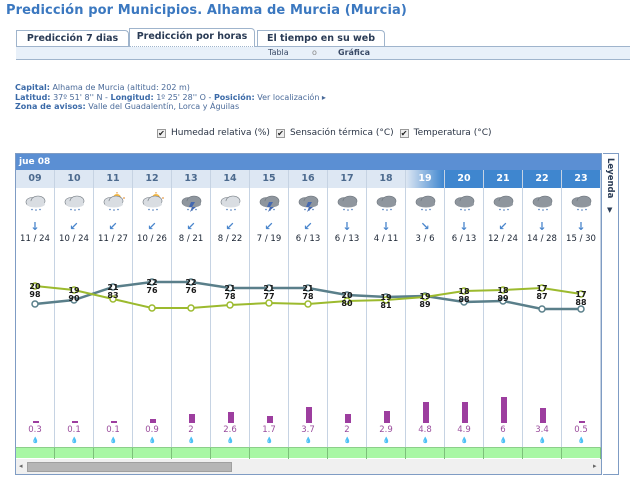  Describe the element at coordinates (347, 299) in the screenshot. I see `temp-humidity-label: 20 80` at that location.